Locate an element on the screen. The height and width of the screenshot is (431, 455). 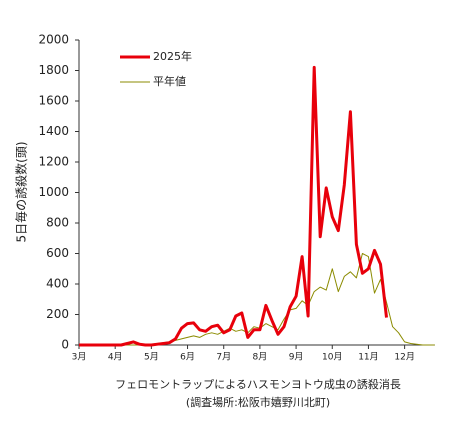
x-tick-label: 7月 is located at coordinates (223, 357).